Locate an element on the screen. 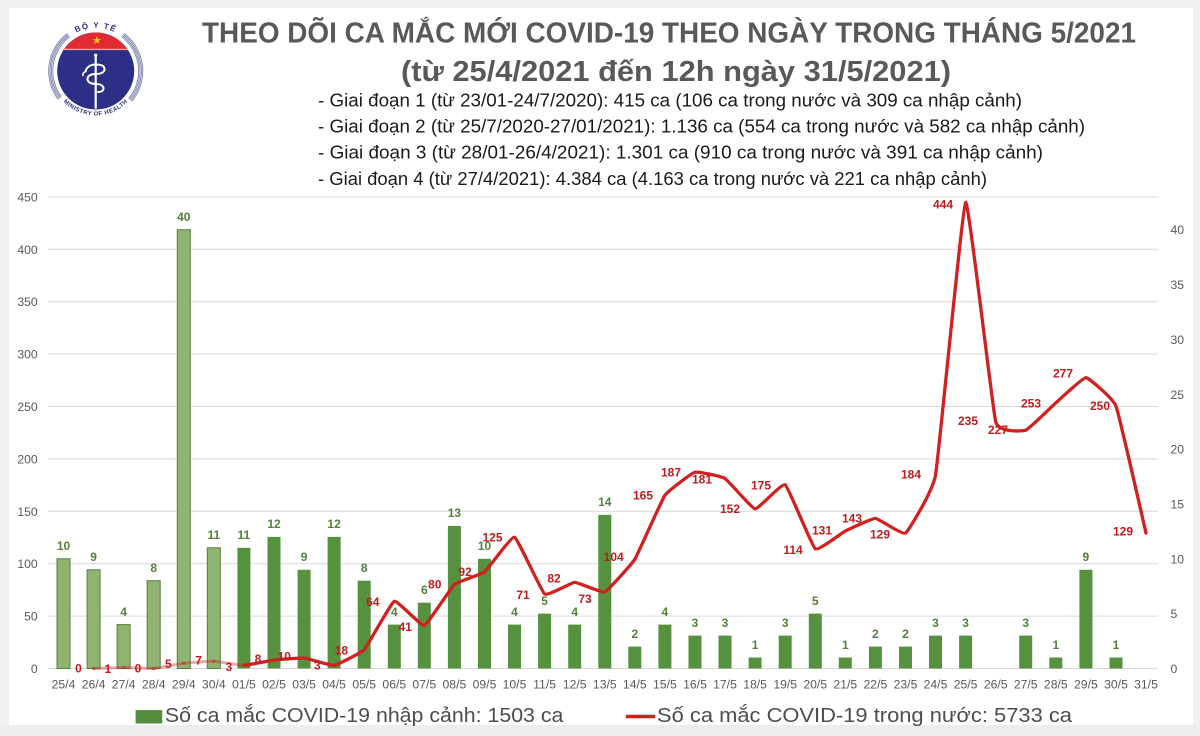  svg-text: 02/5 is located at coordinates (274, 685).